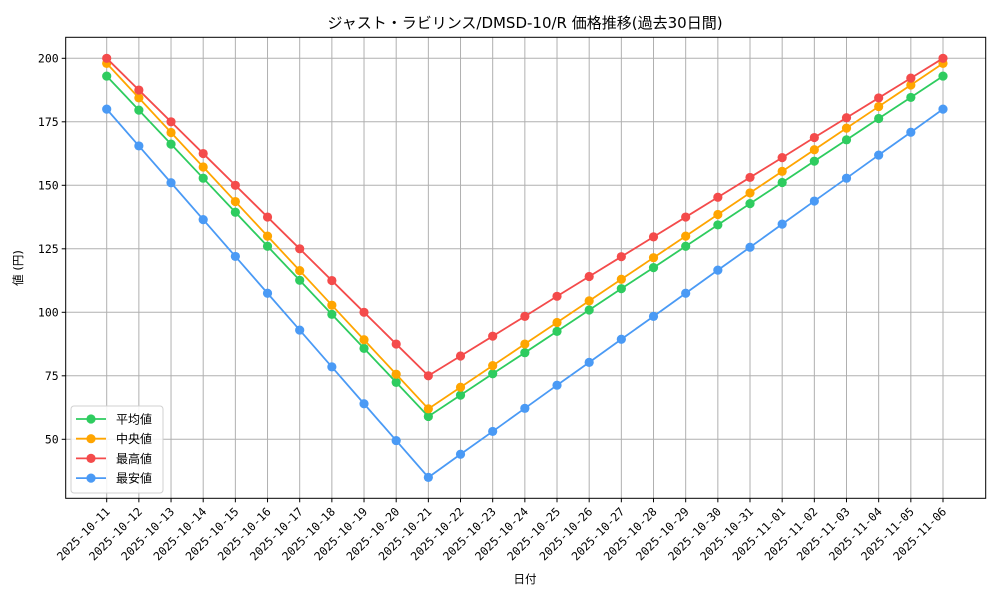  What do you see at coordinates (114, 458) in the screenshot?
I see `legend-item: 最高値` at bounding box center [114, 458].